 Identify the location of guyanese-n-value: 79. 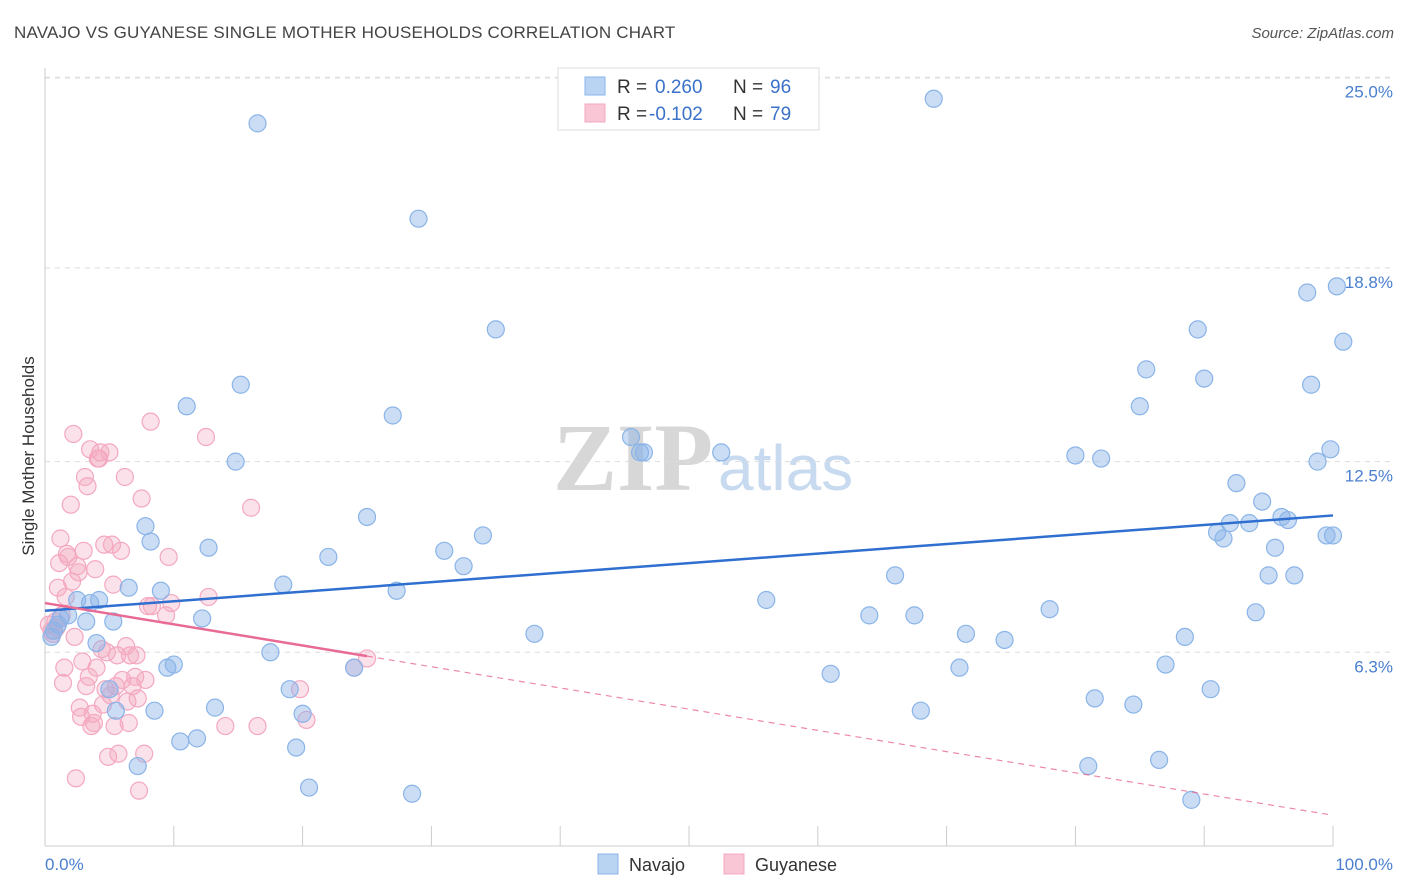
(780, 114).